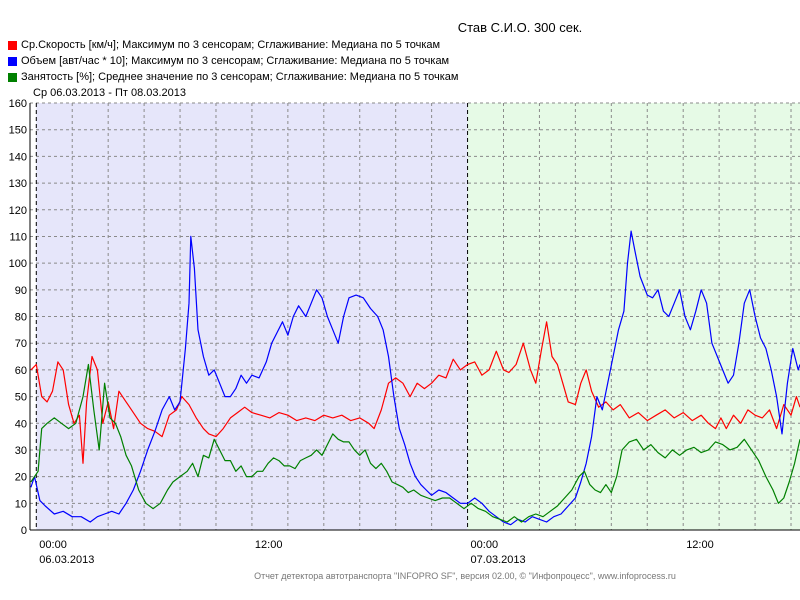  What do you see at coordinates (110, 93) in the screenshot?
I see `date-range-label: Ср 06.03.2013 - Пт 08.03.2013` at bounding box center [110, 93].